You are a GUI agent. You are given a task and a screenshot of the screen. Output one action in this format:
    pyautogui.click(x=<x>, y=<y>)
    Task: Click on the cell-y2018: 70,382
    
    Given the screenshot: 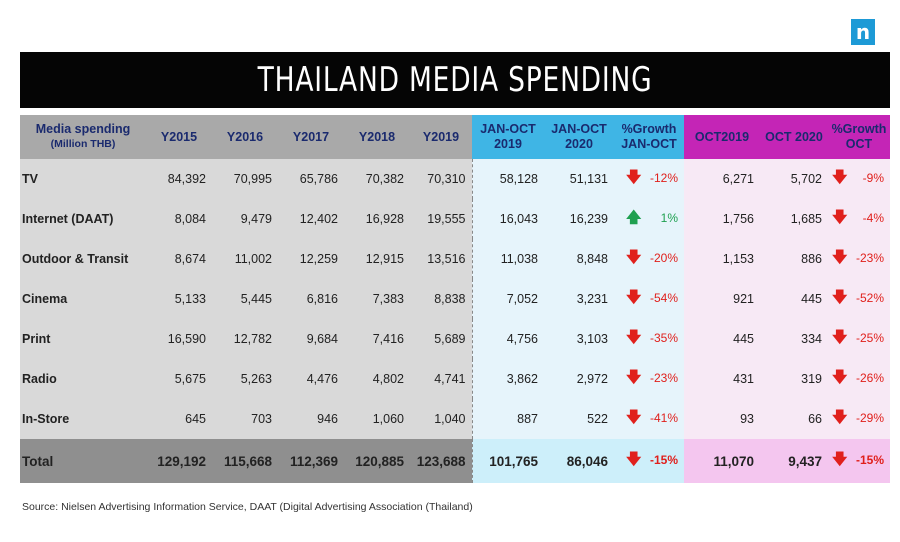 What is the action you would take?
    pyautogui.click(x=377, y=179)
    